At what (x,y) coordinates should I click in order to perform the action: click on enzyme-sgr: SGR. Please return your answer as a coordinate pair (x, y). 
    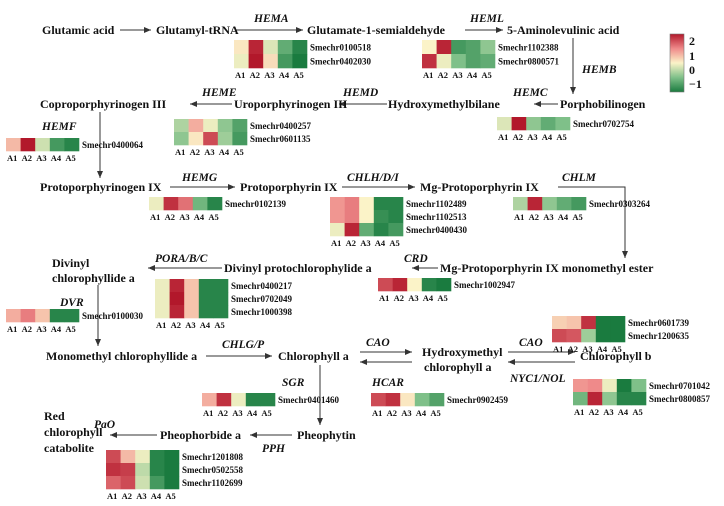
    Looking at the image, I should click on (293, 383).